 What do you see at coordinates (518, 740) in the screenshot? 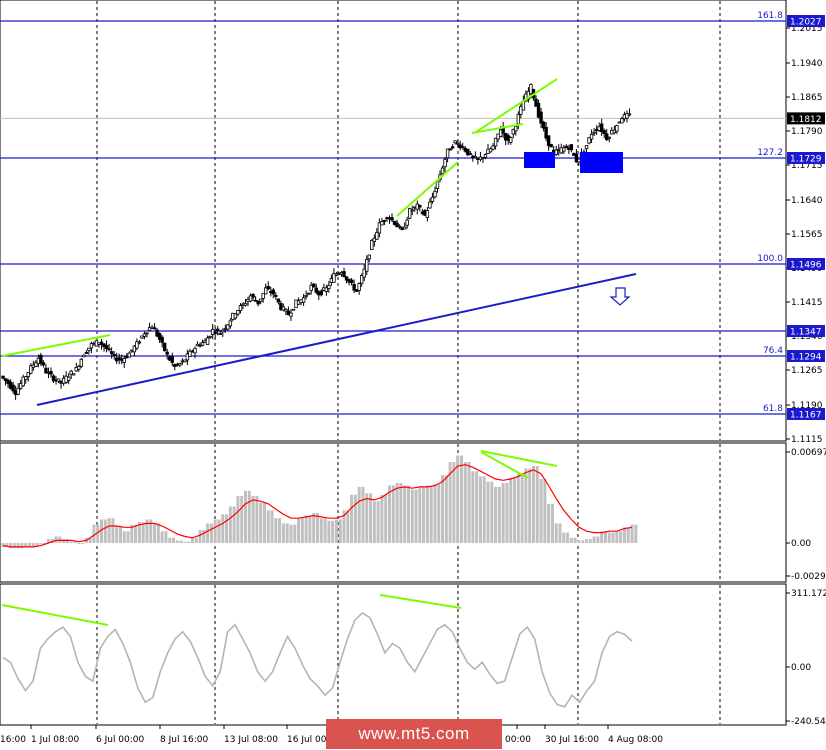
I see `time-label: 00:00` at bounding box center [518, 740].